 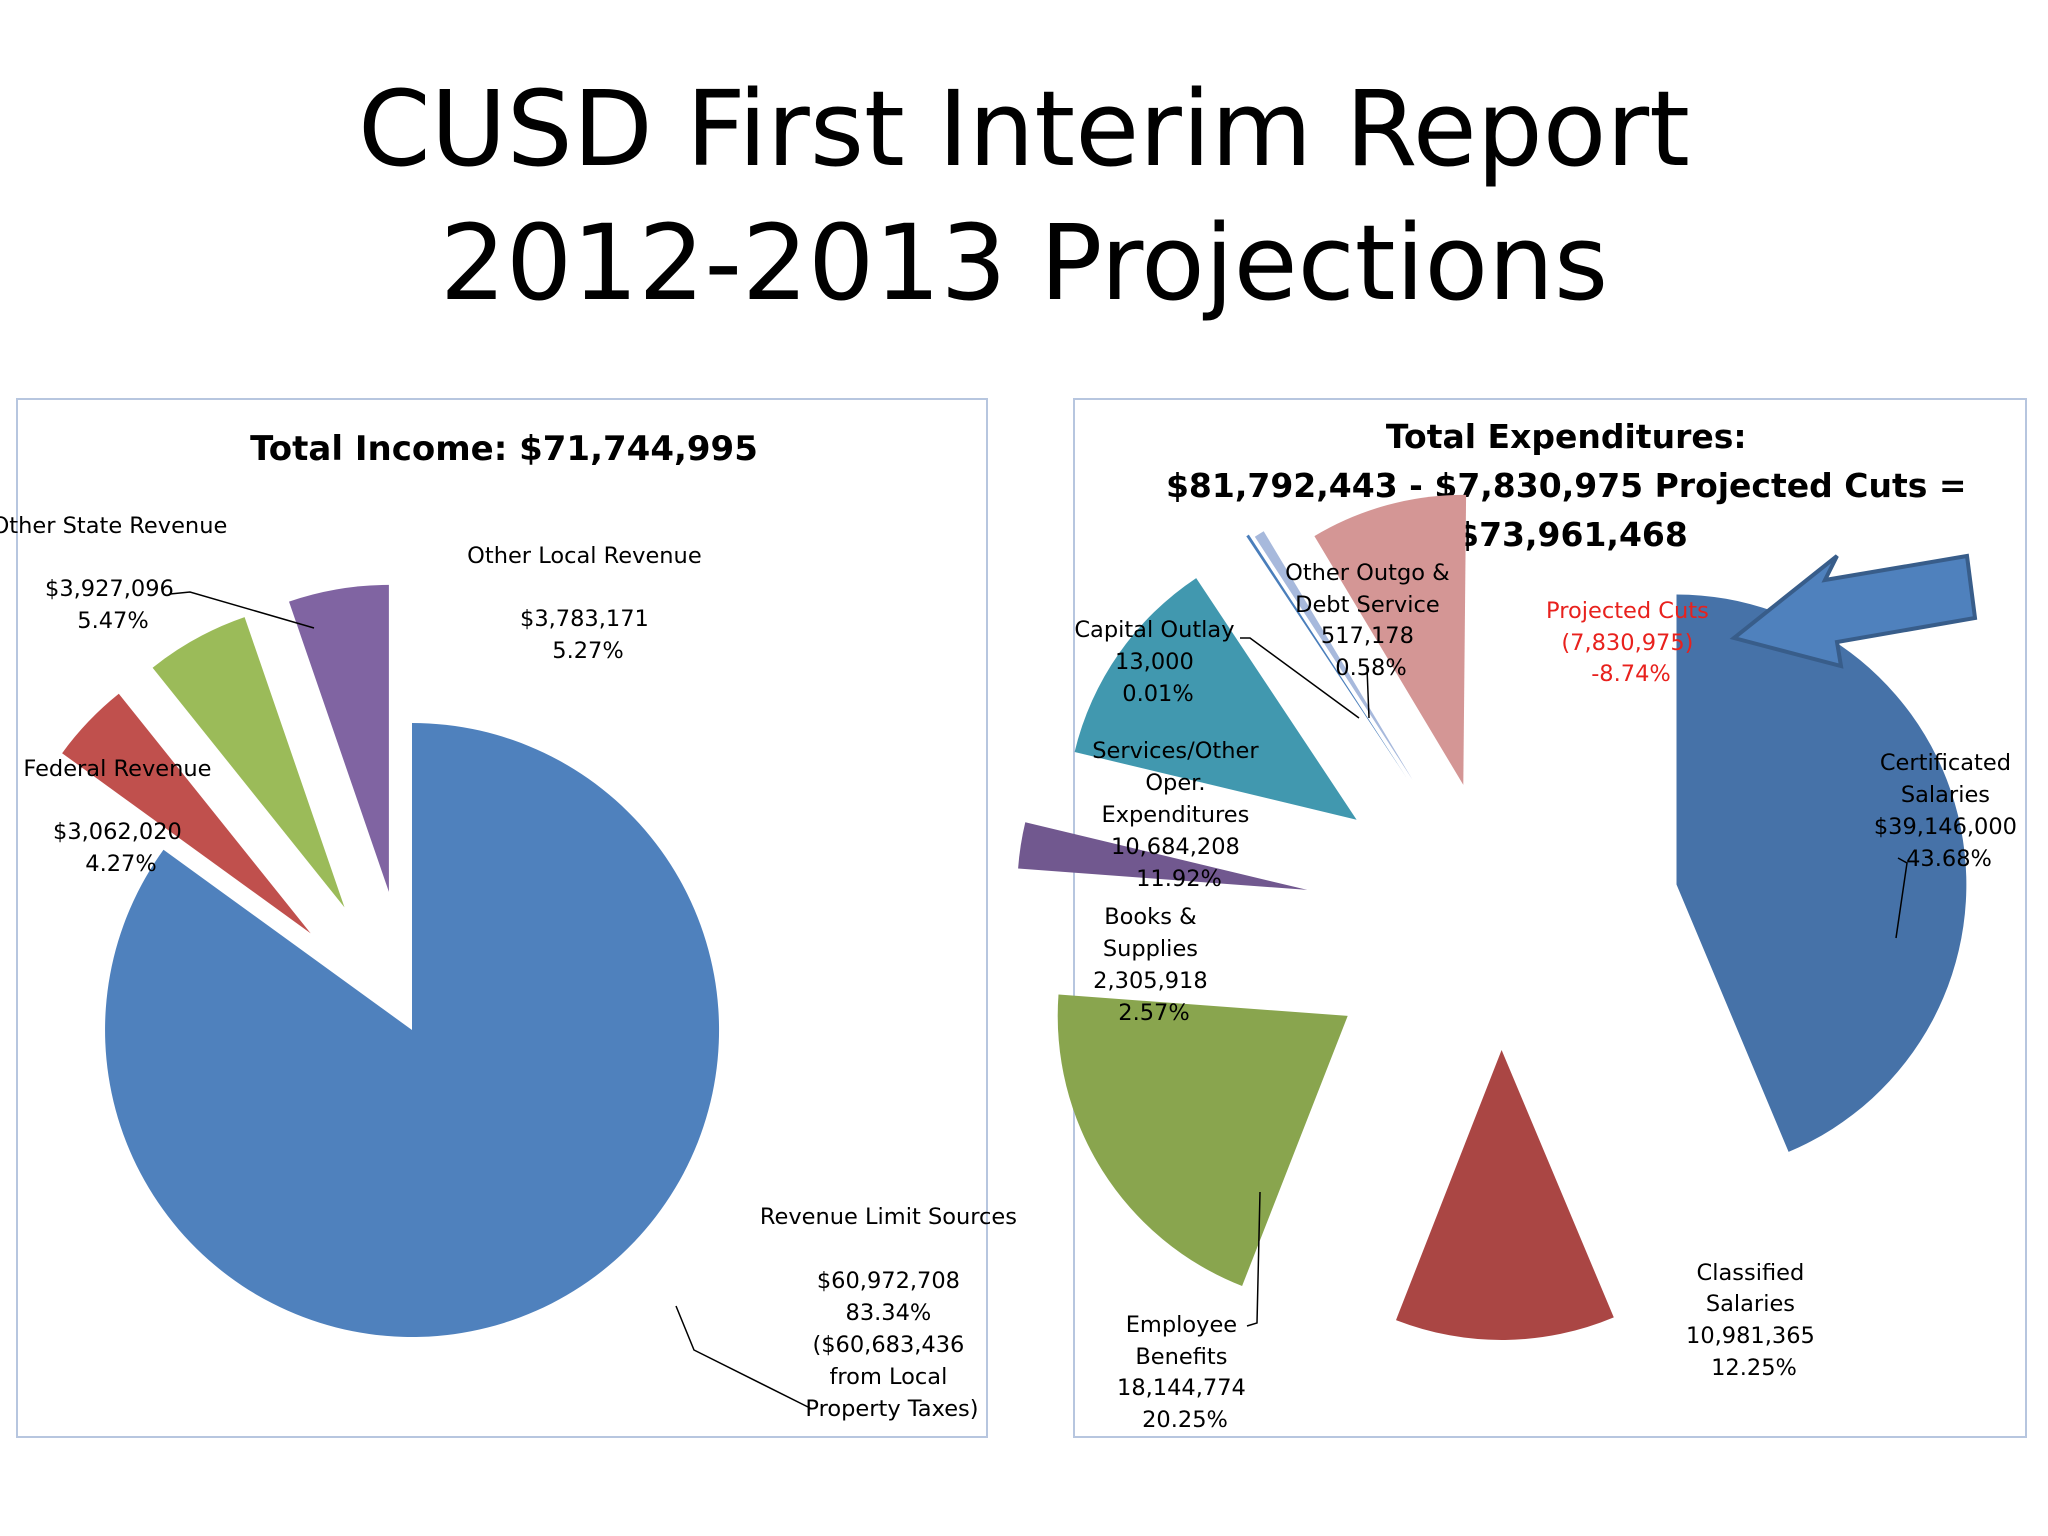 What do you see at coordinates (744, 1357) in the screenshot?
I see `leader-line-revenue-limit` at bounding box center [744, 1357].